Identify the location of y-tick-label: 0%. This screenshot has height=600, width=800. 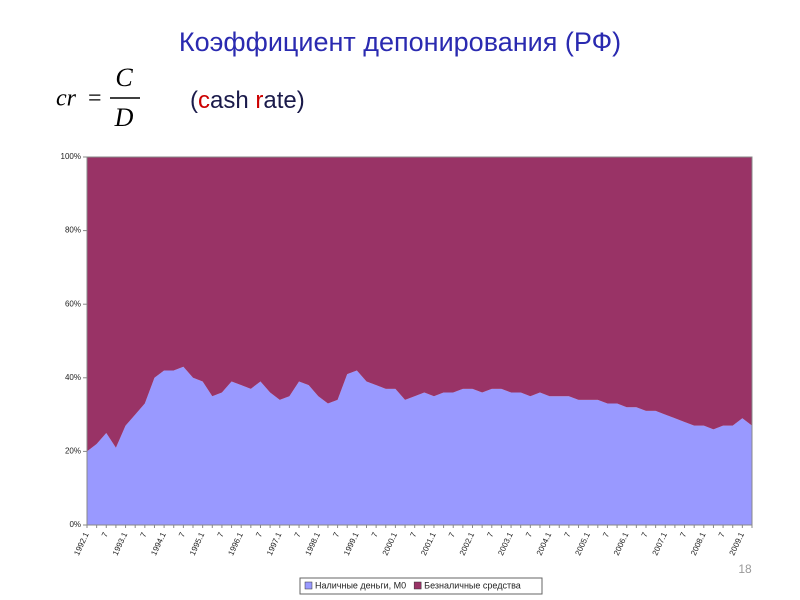
(75, 524).